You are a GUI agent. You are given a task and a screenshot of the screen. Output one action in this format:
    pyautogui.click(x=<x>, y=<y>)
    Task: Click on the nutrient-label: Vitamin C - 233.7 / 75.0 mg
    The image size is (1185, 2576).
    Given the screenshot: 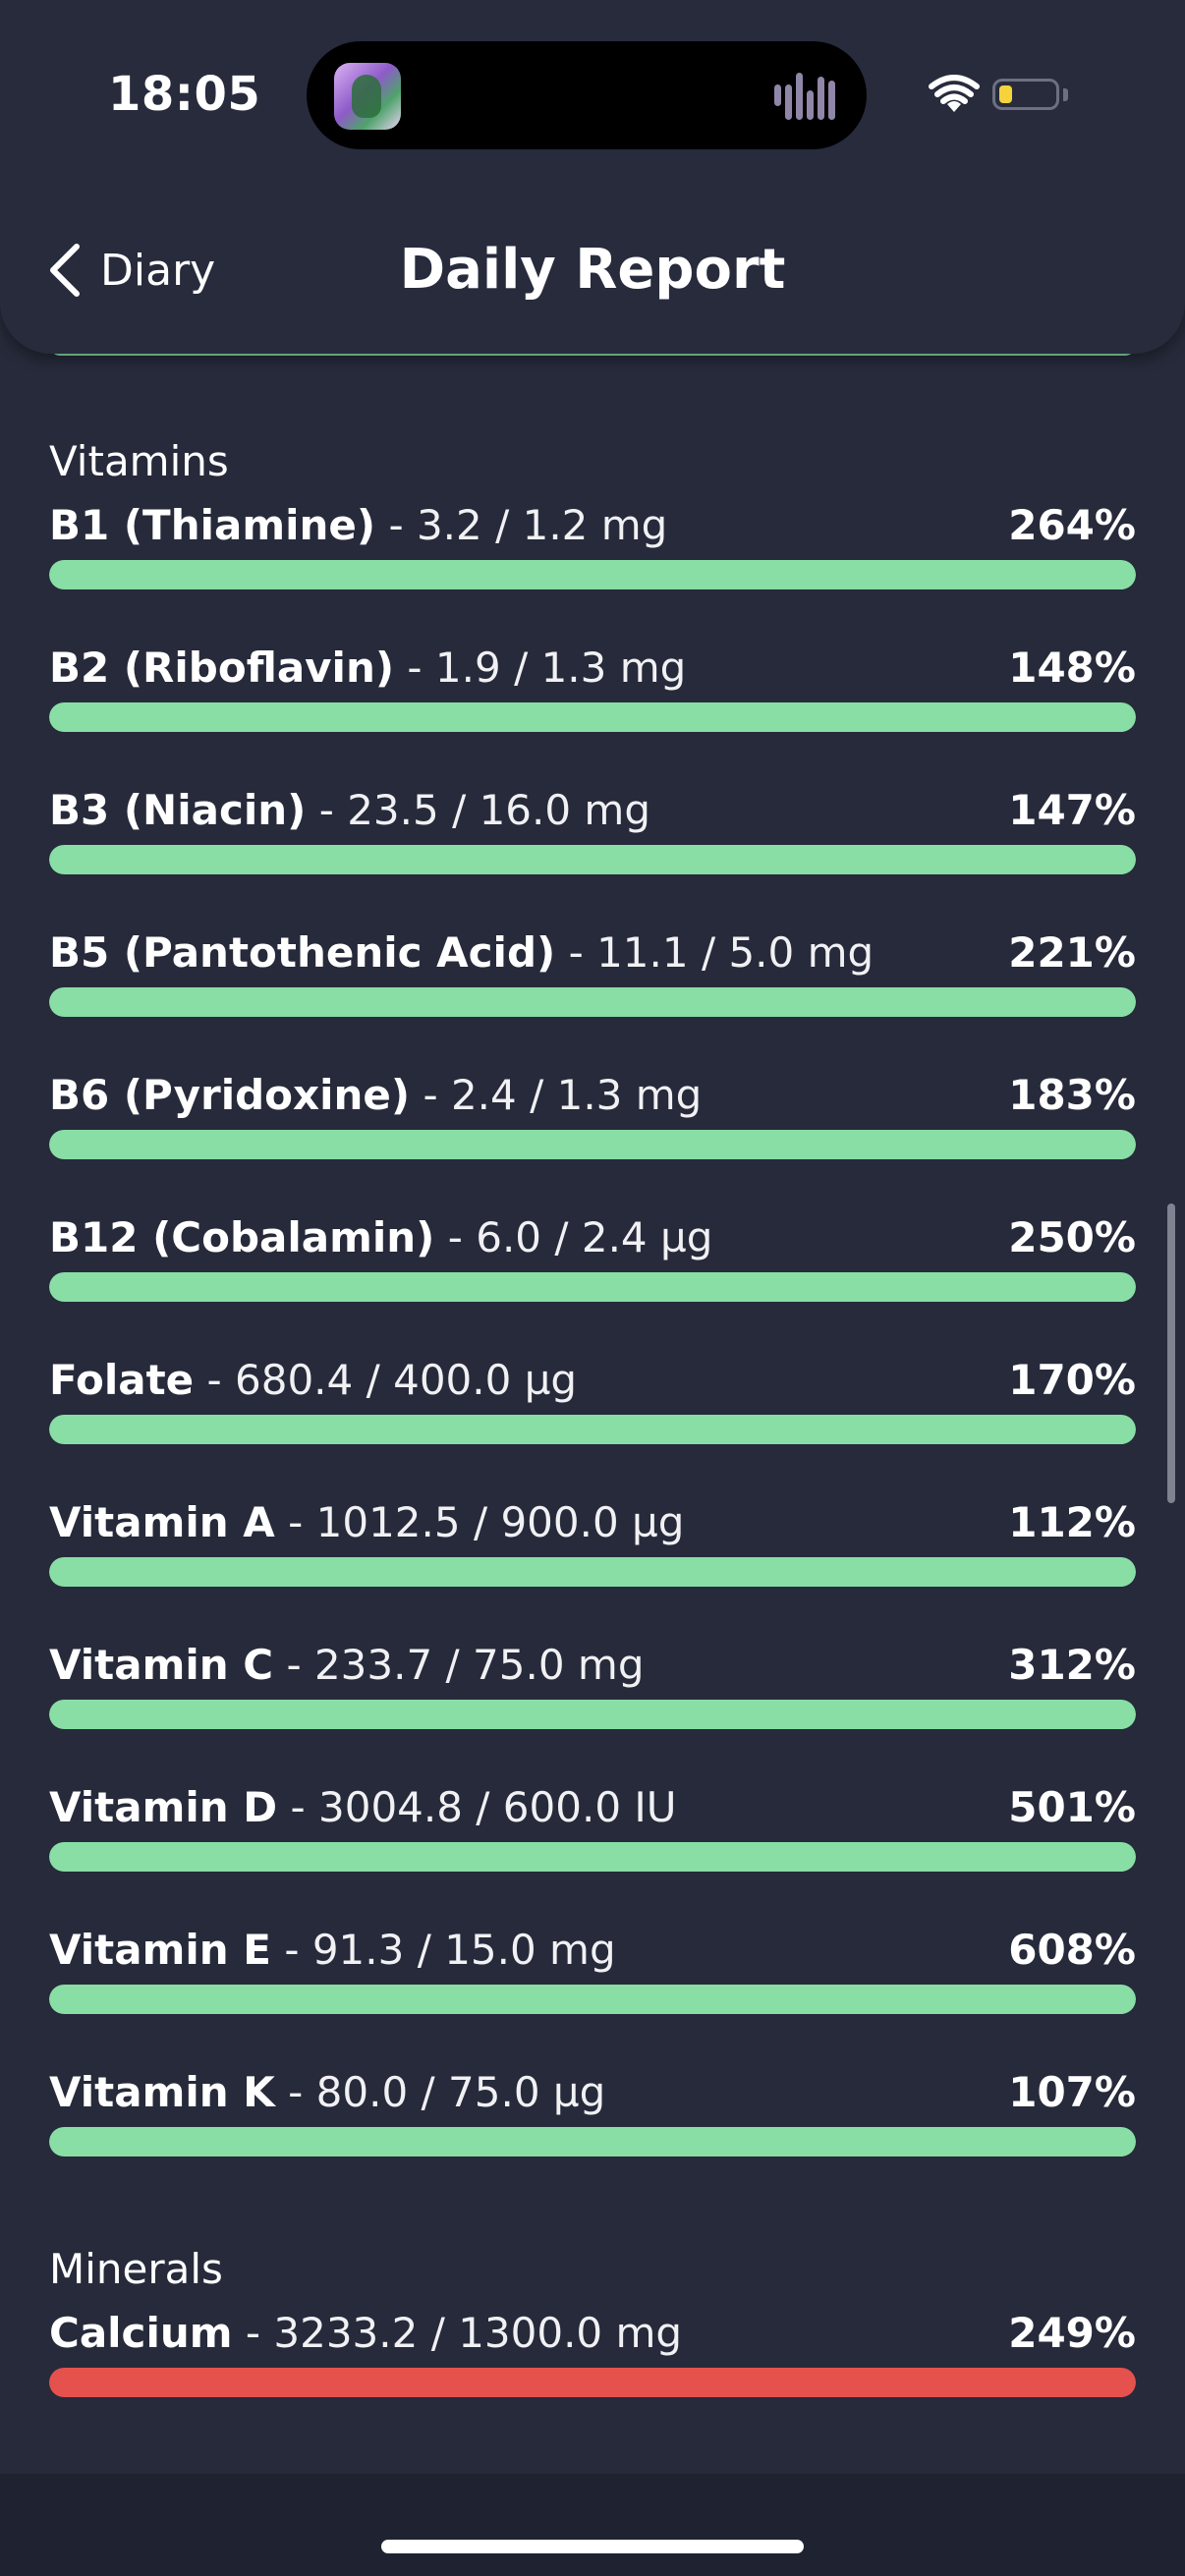 What is the action you would take?
    pyautogui.click(x=347, y=1665)
    